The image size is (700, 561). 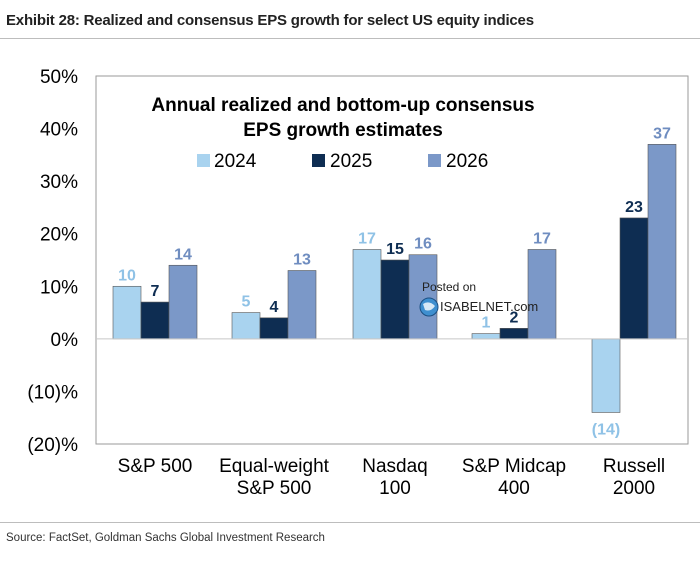 What do you see at coordinates (235, 161) in the screenshot?
I see `legend-label-2024: 2024` at bounding box center [235, 161].